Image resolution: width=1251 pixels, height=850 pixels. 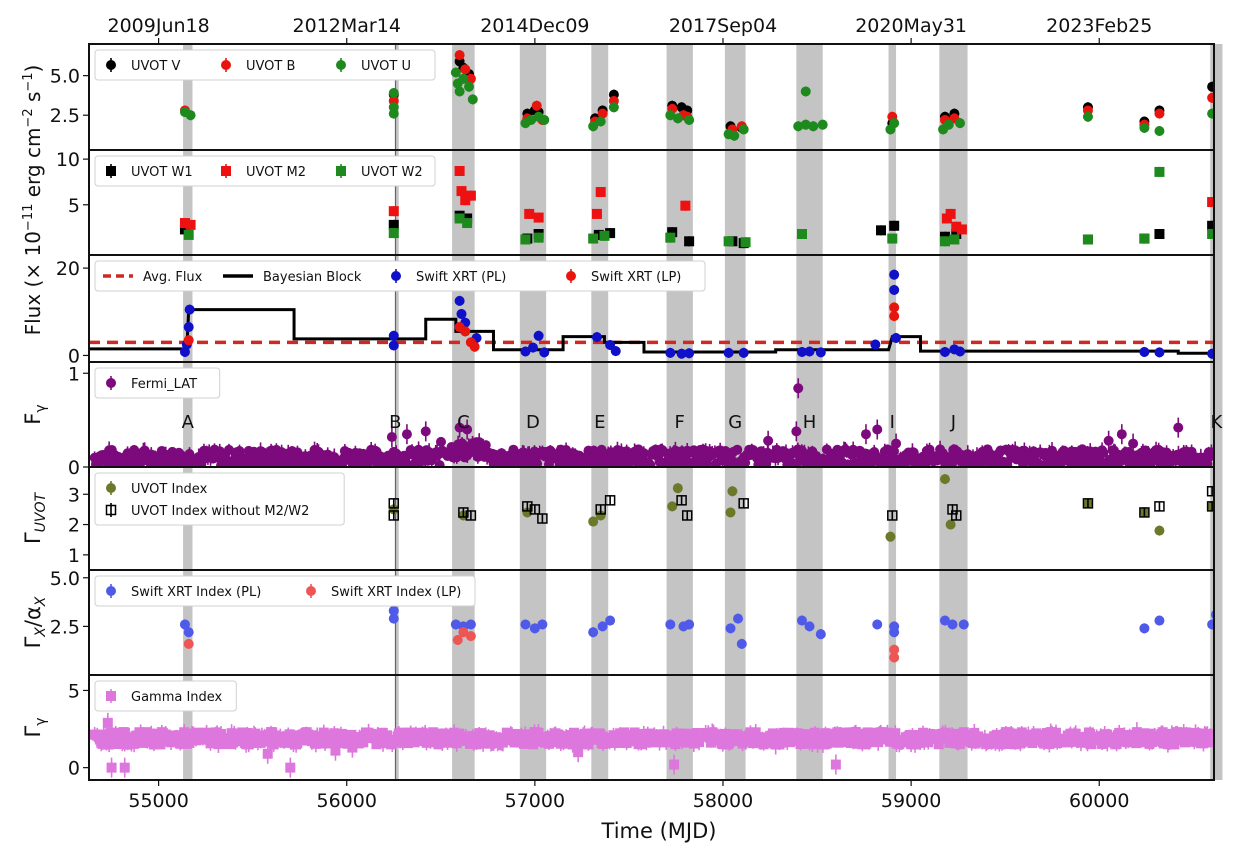 I want to click on legend-item: Swift XRT (PL), so click(x=448, y=277).